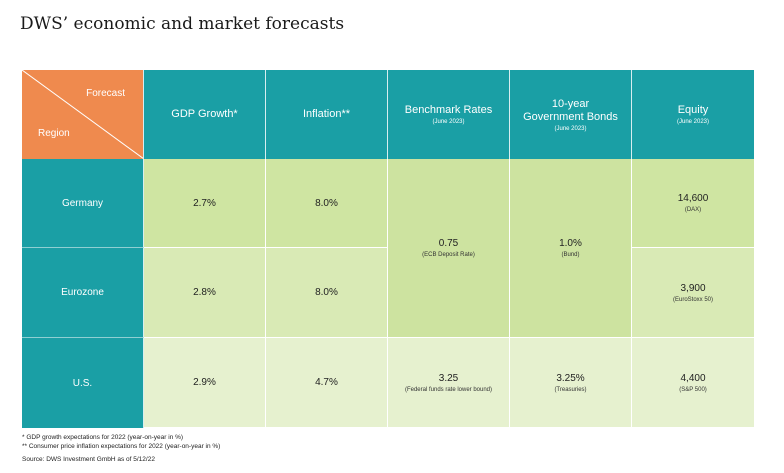 The height and width of the screenshot is (473, 784). What do you see at coordinates (448, 255) in the screenshot?
I see `ecb-rate-note: (ECB Deposit Rate)` at bounding box center [448, 255].